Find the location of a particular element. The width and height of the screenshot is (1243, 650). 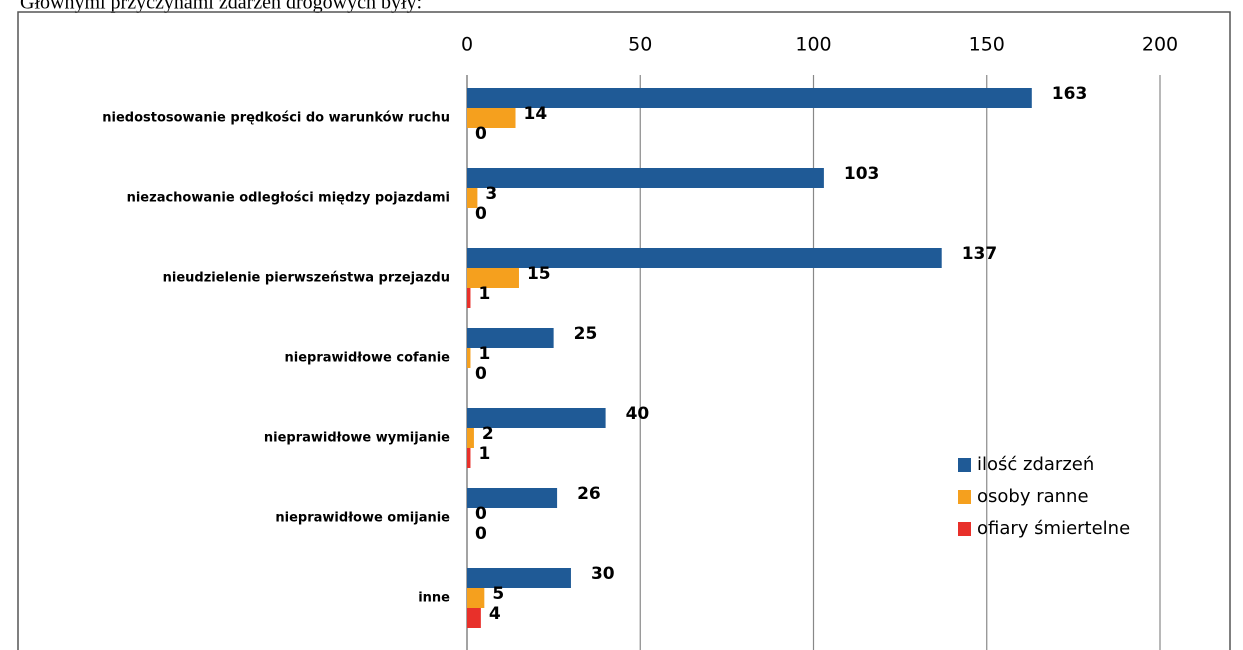

category-label: nieprawidłowe omijanie is located at coordinates (362, 518).